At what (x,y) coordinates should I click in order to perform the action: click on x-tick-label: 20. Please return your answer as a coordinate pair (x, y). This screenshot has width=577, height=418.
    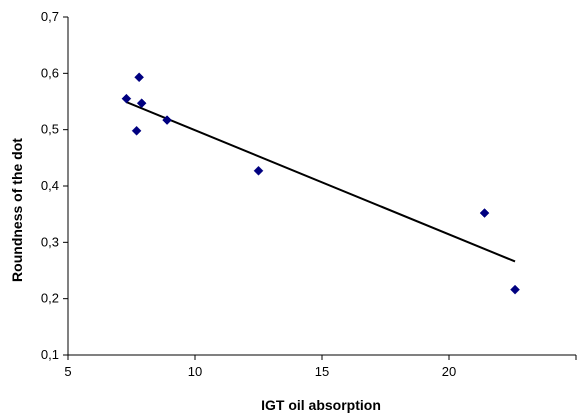
    Looking at the image, I should click on (449, 371).